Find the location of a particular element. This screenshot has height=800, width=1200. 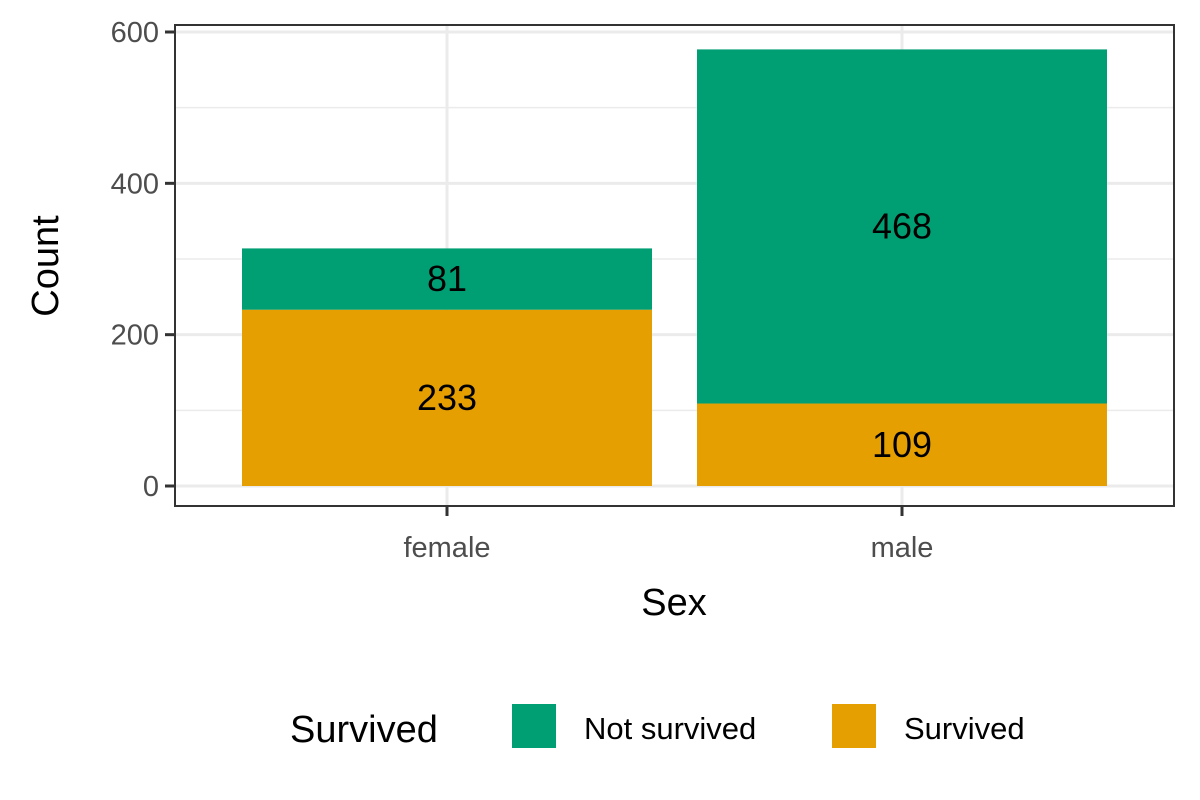

y-tick-label: 400 is located at coordinates (135, 184).